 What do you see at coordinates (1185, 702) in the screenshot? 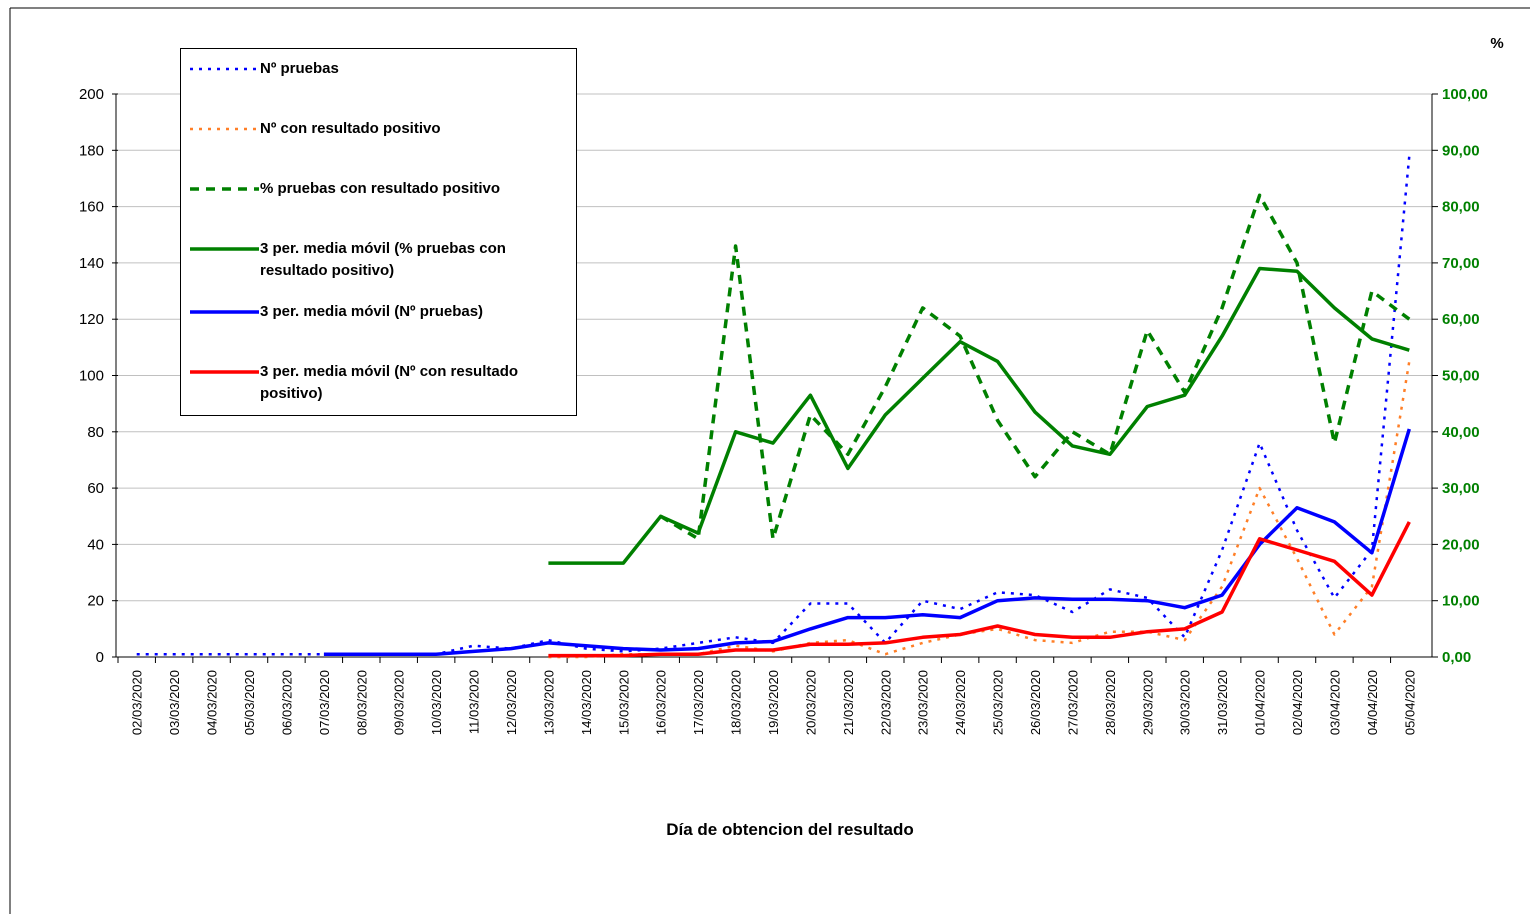
I see `x-tick-label: 30/03/2020` at bounding box center [1185, 702].